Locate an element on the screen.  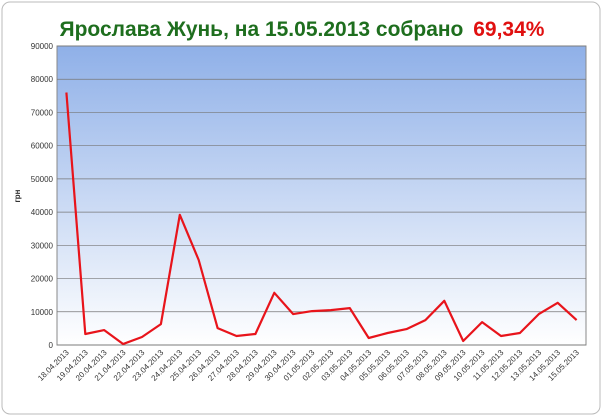
y-tick-label: 10000 is located at coordinates (42, 312).